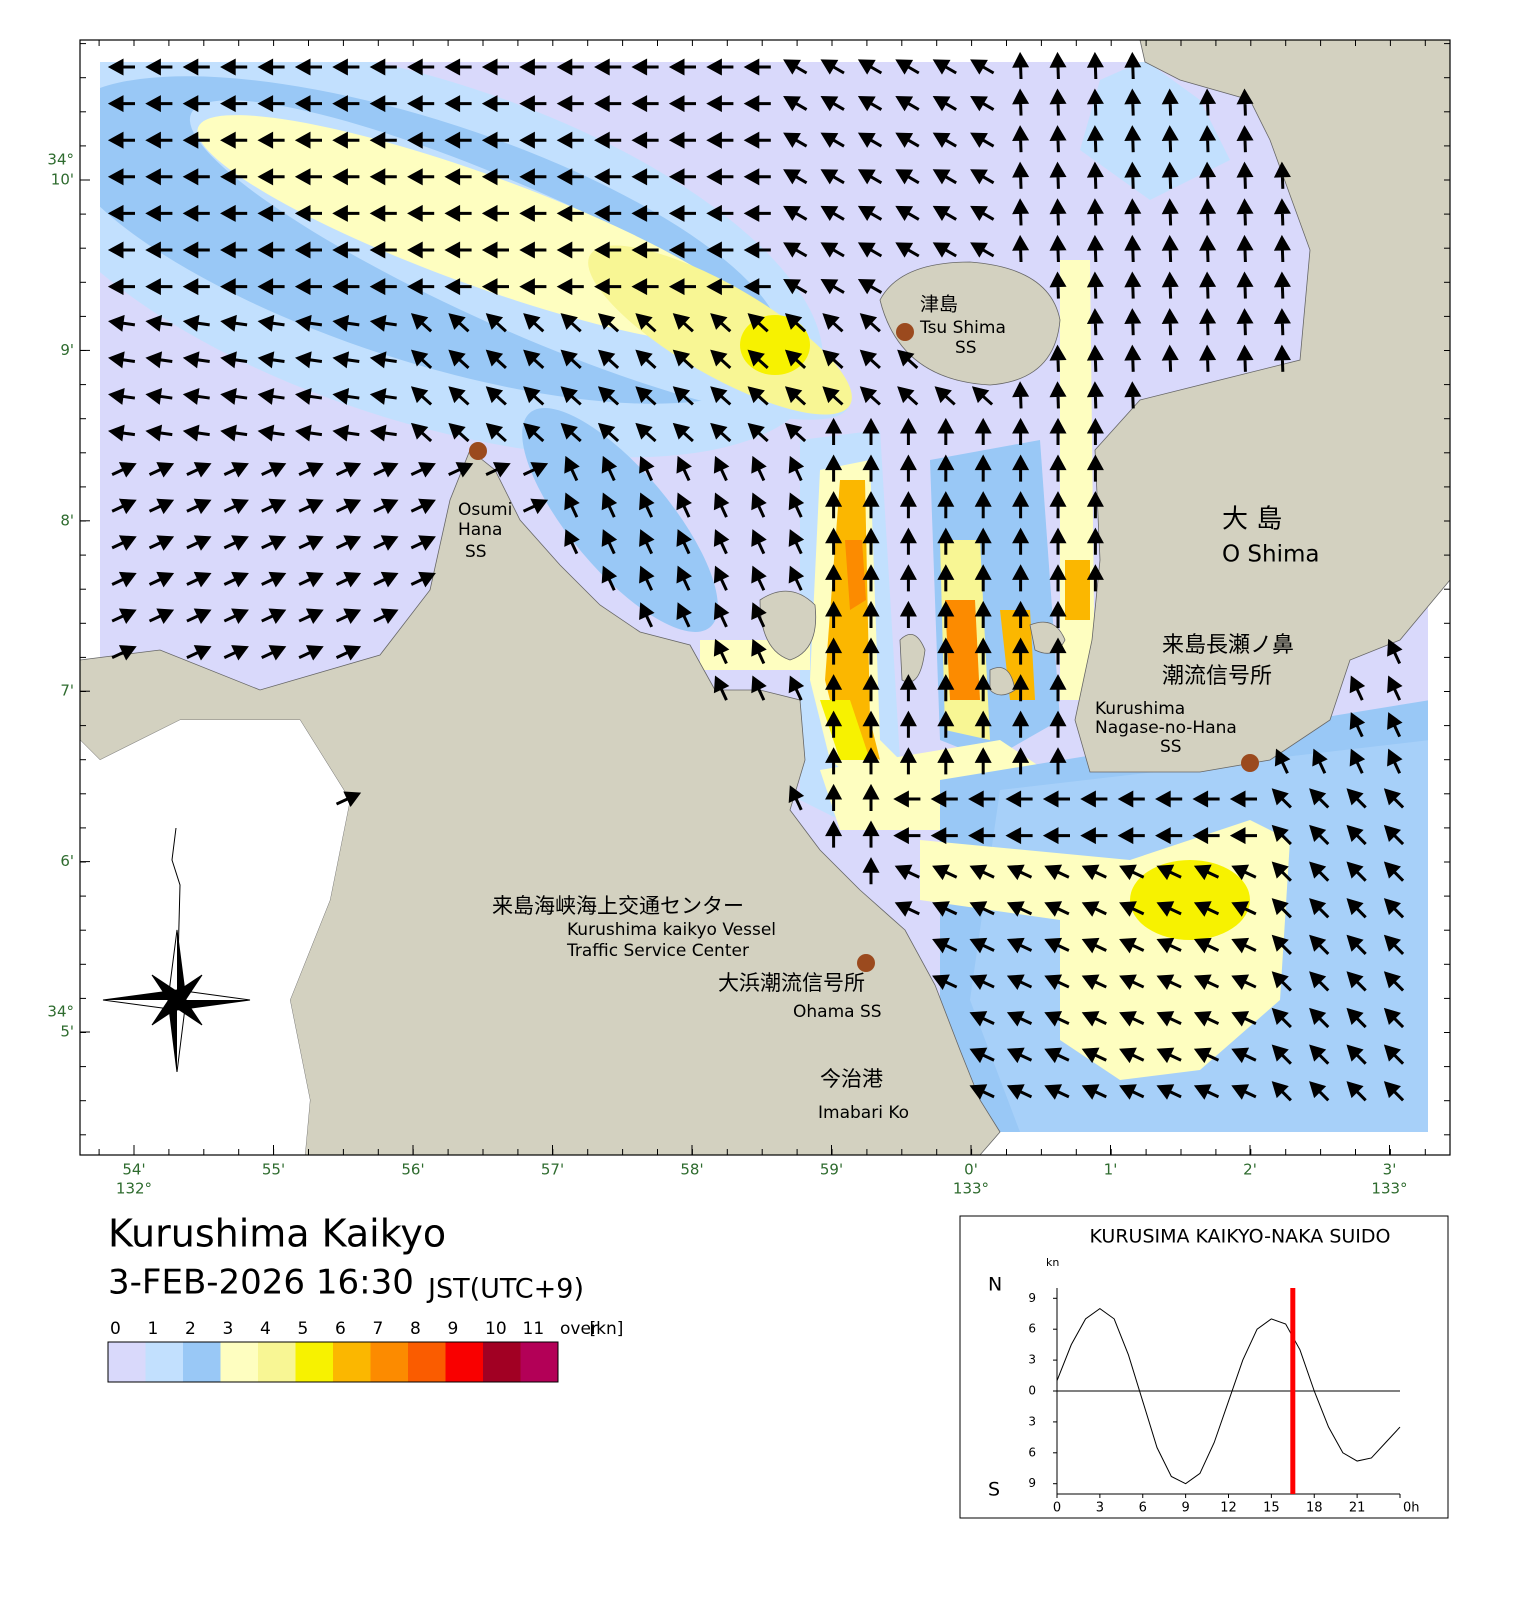 The width and height of the screenshot is (1520, 1602). What do you see at coordinates (1228, 1508) in the screenshot?
I see `x-tick-label: 12` at bounding box center [1228, 1508].